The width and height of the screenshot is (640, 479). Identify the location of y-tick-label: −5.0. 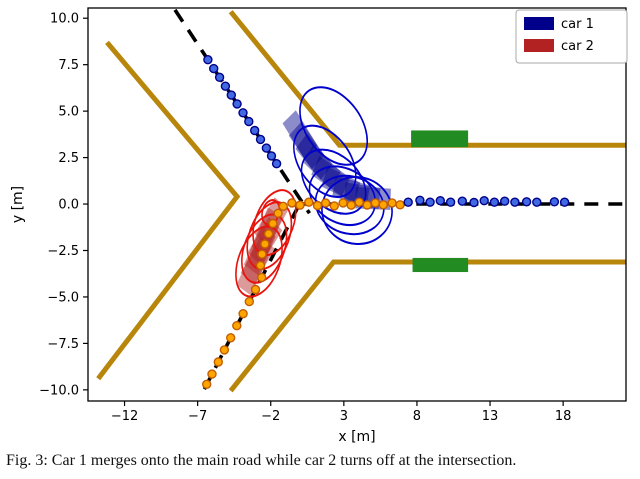
(63, 297).